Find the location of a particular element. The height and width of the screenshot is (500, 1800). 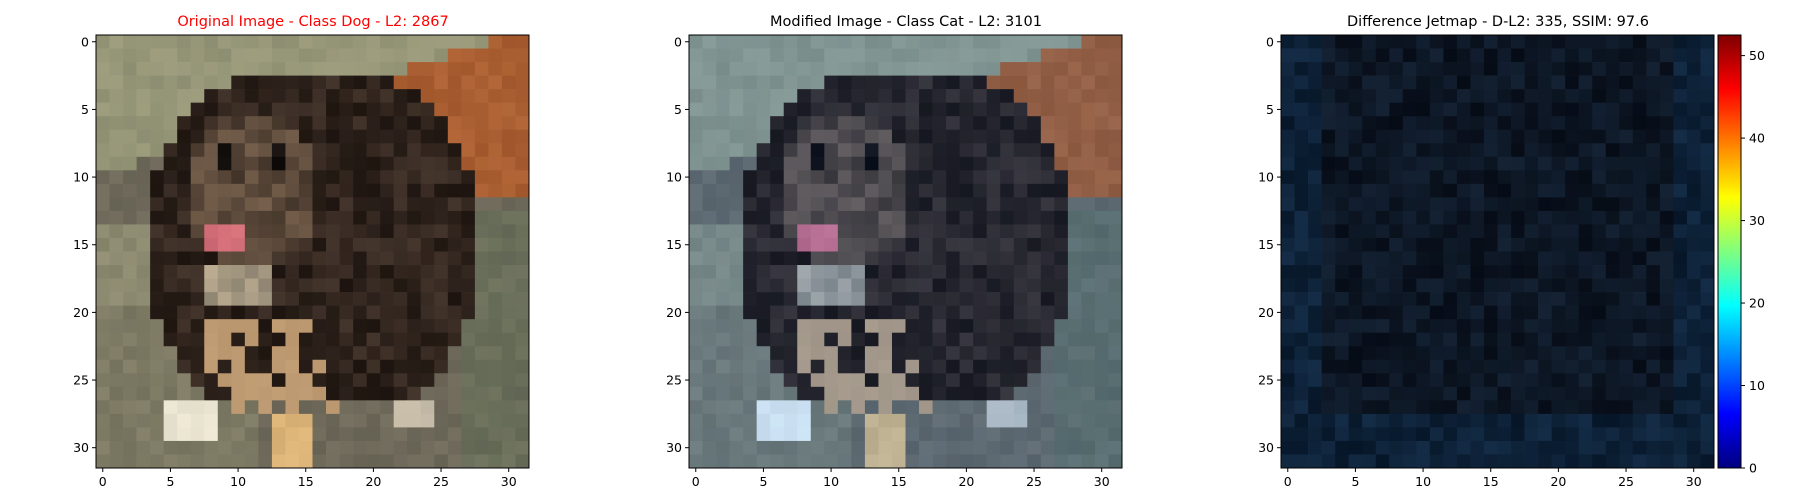

panel-title-modified: Modified Image - Class Cat - L2: 3101 is located at coordinates (906, 22).